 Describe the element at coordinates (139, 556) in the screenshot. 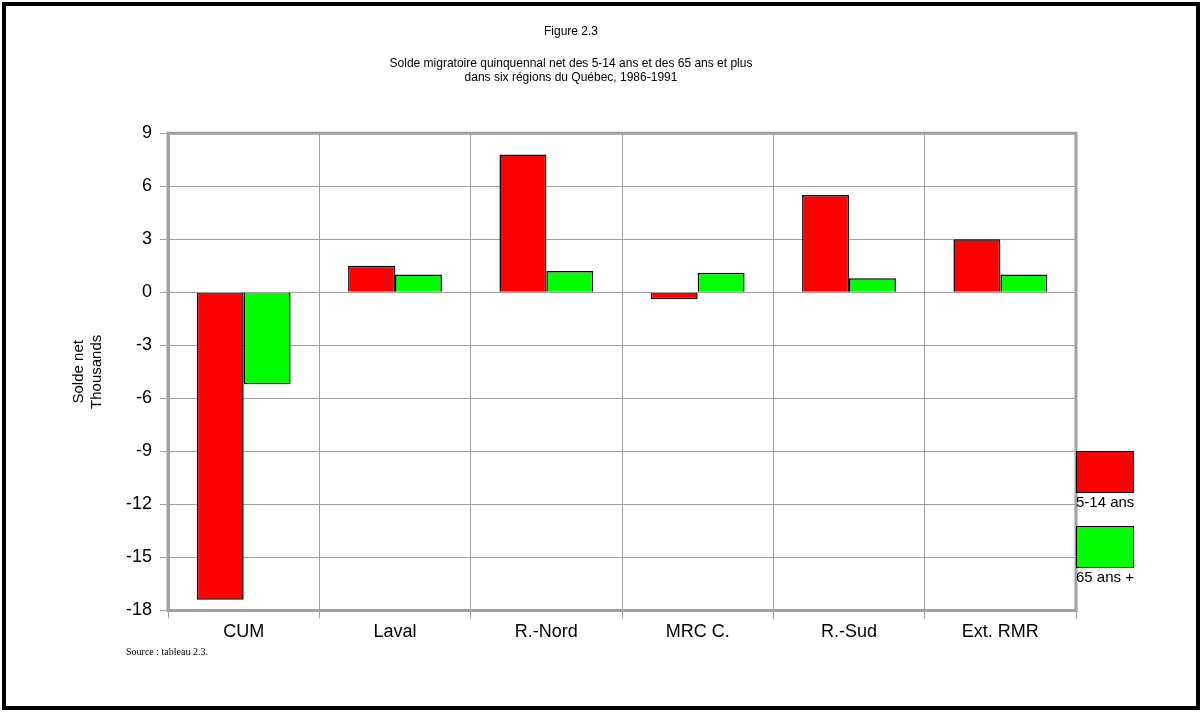

I see `y-tick-label: -15` at that location.